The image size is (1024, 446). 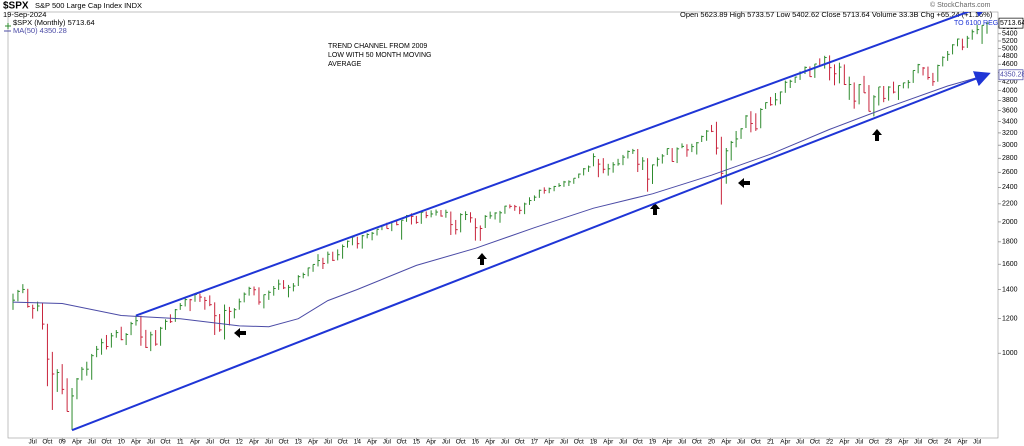 What do you see at coordinates (830, 442) in the screenshot?
I see `x-tick-label: 22` at bounding box center [830, 442].